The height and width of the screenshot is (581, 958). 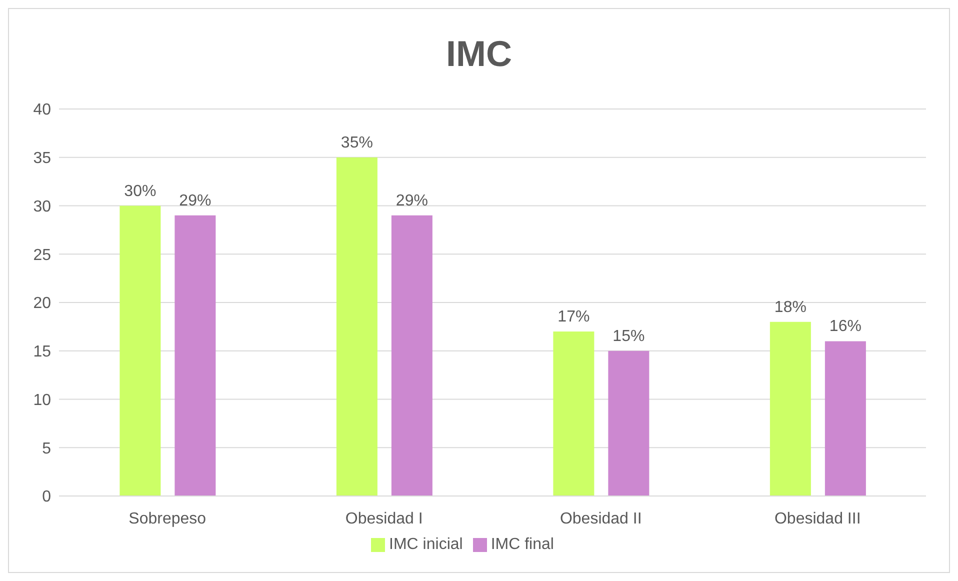 I want to click on x-tick-label: Obesidad II, so click(x=601, y=519).